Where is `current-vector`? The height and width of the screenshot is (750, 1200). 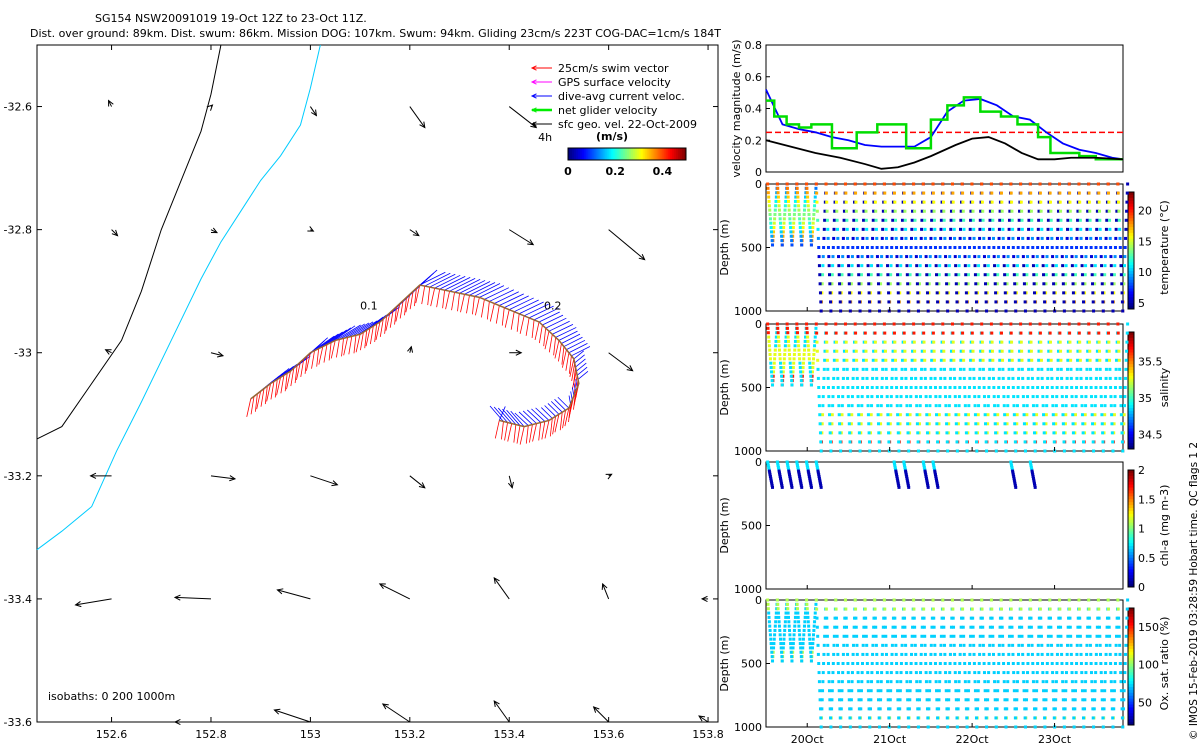 current-vector is located at coordinates (432, 278).